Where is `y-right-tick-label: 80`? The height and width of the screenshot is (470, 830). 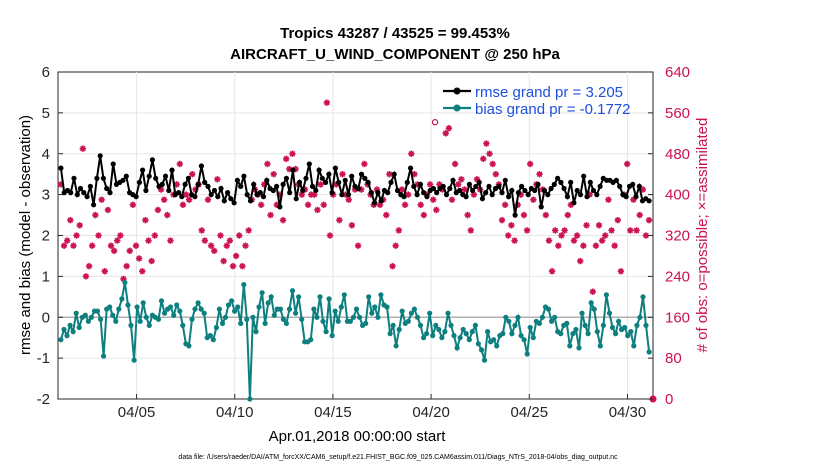 y-right-tick-label: 80 is located at coordinates (673, 358).